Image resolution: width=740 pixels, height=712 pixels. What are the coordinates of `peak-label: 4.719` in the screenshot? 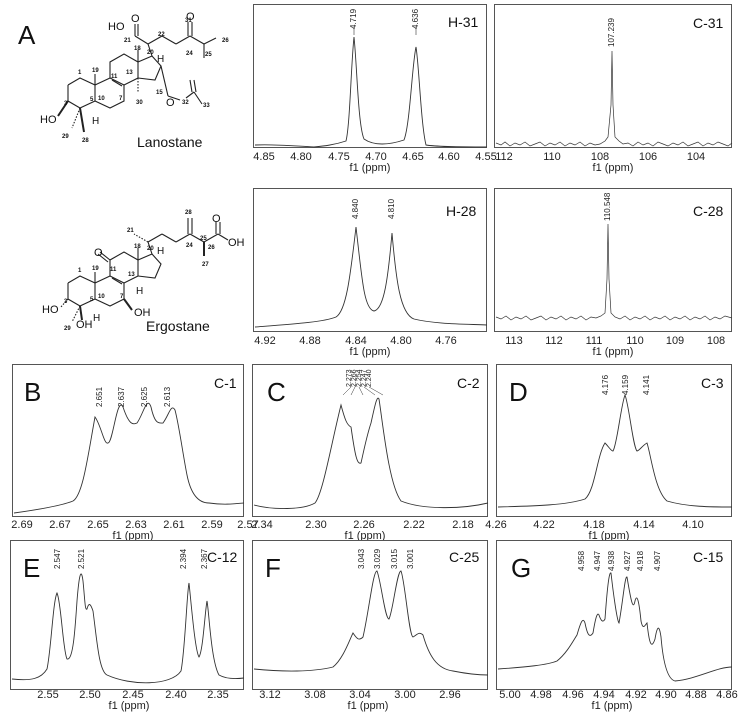 It's located at (353, 18).